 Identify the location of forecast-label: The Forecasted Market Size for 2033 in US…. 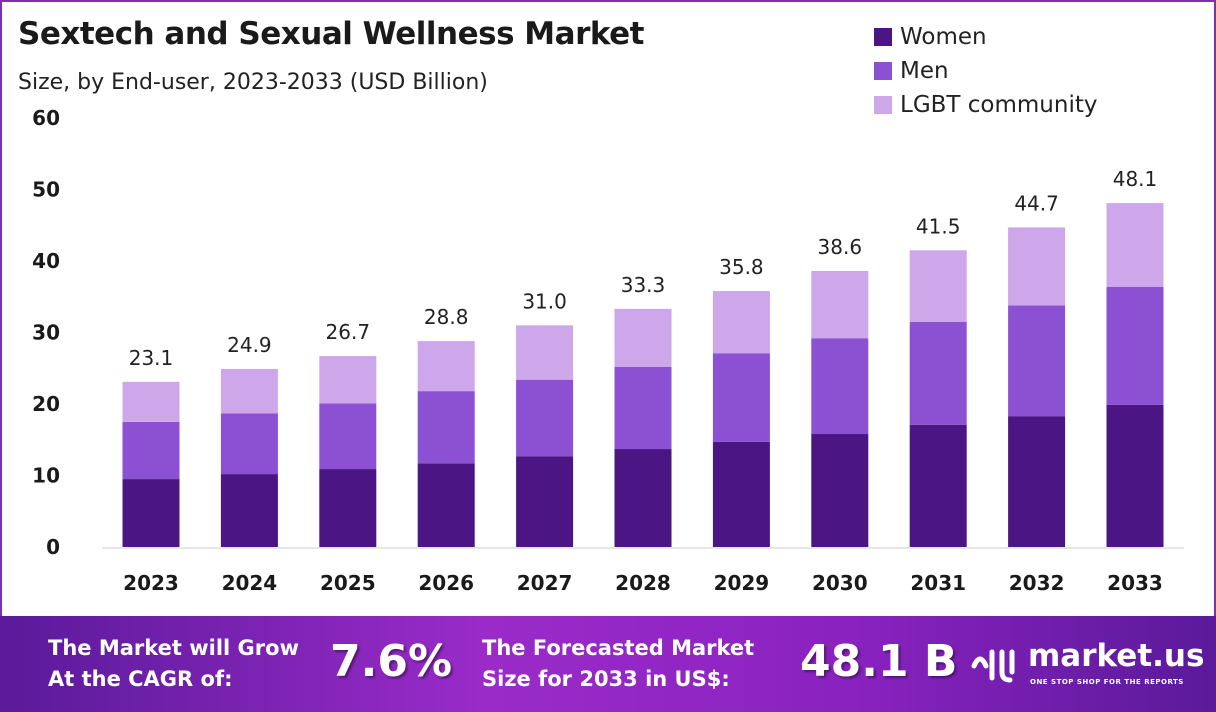
(618, 664).